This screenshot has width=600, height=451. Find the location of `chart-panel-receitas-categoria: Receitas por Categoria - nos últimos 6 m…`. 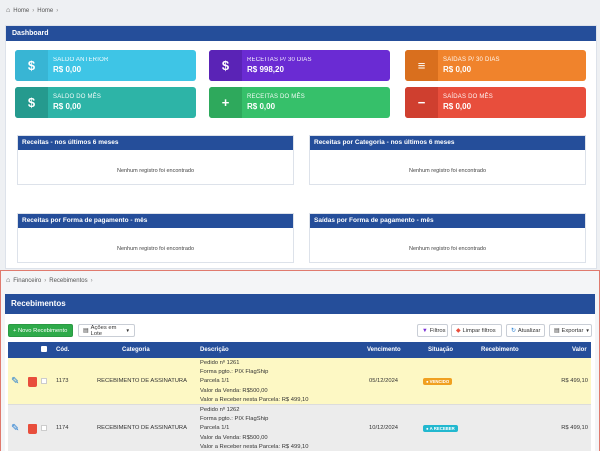

chart-panel-receitas-categoria: Receitas por Categoria - nos últimos 6 m… is located at coordinates (447, 160).